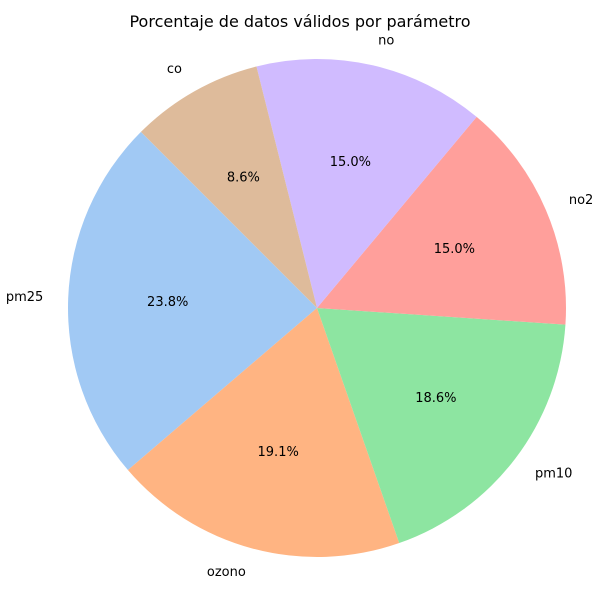  Describe the element at coordinates (226, 572) in the screenshot. I see `slice-label-ozono: ozono` at that location.